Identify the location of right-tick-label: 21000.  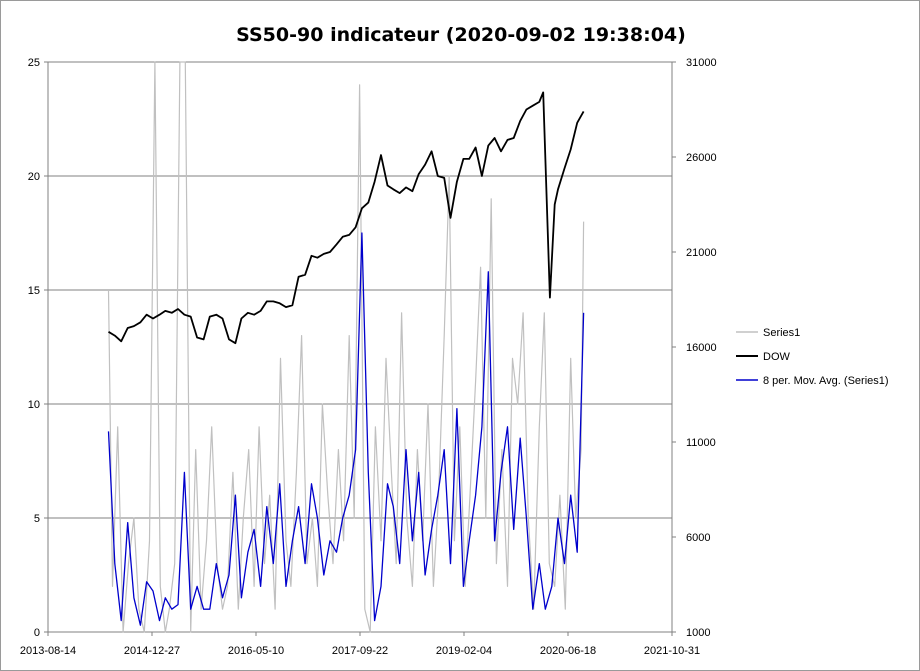
(701, 253).